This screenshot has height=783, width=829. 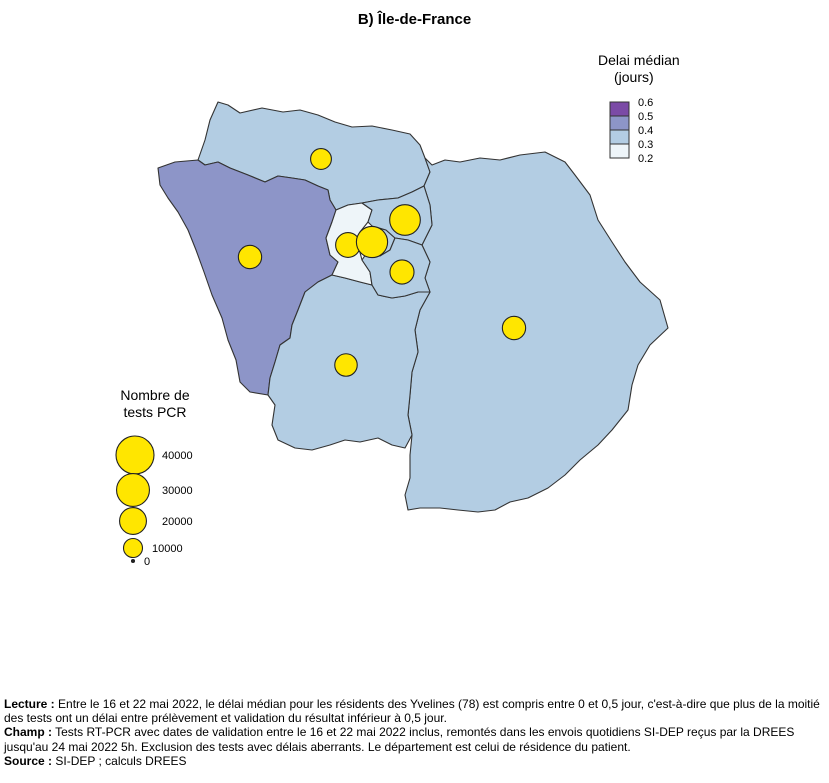 I want to click on color-legend-label-0: 0.6, so click(x=645, y=103).